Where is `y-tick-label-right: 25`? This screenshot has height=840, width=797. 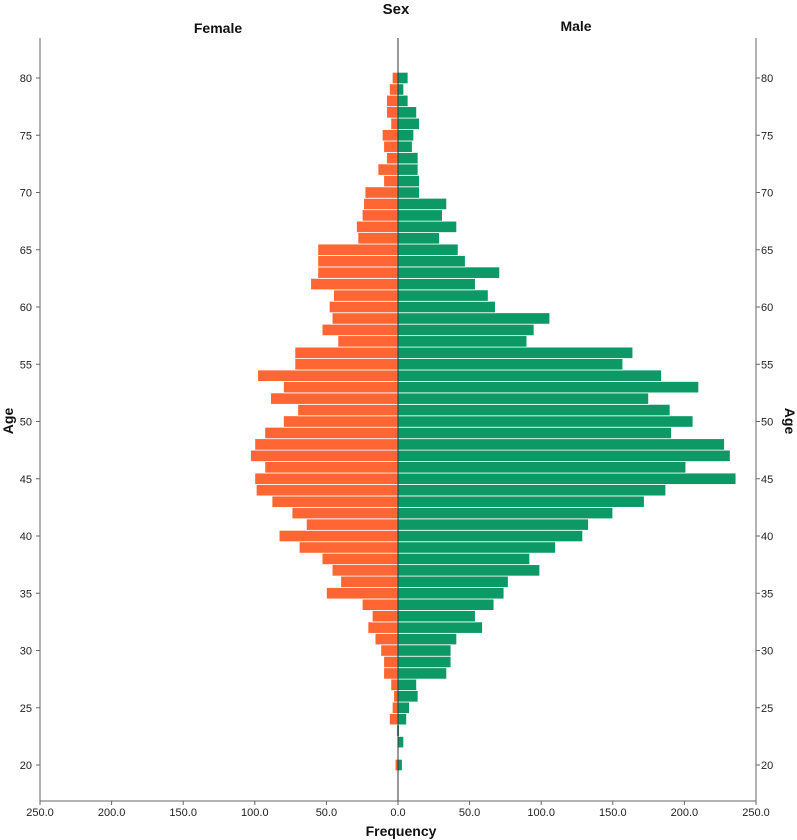
y-tick-label-right: 25 is located at coordinates (767, 709).